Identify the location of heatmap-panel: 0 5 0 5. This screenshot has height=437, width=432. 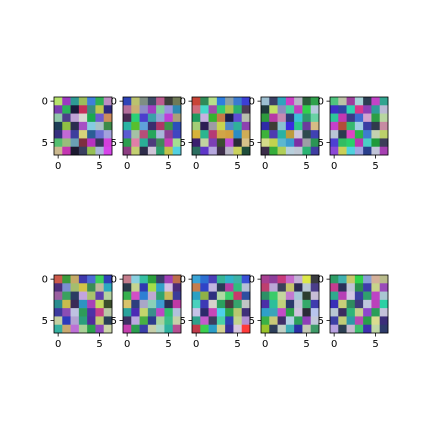
(77, 134).